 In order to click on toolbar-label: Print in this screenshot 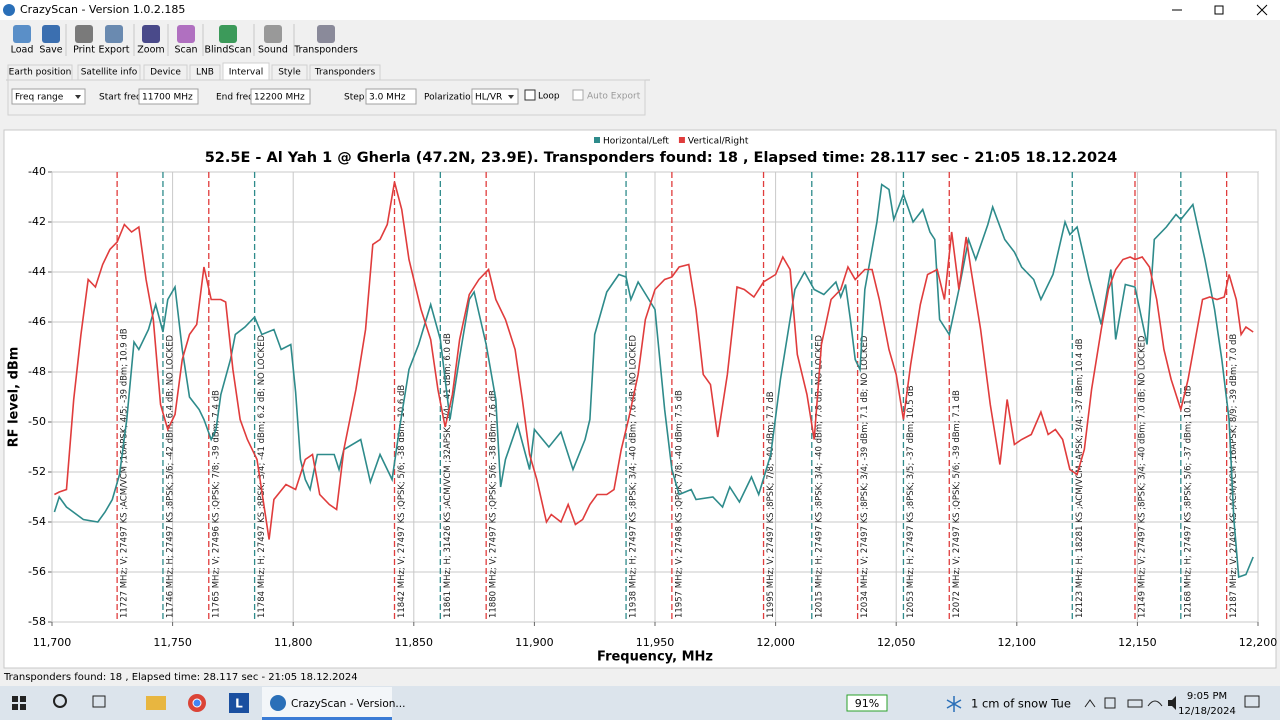, I will do `click(84, 50)`.